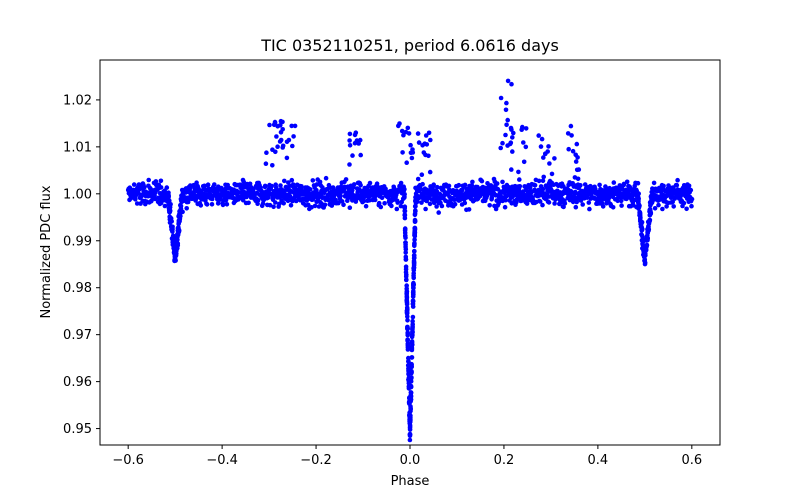 The height and width of the screenshot is (500, 800). I want to click on x-tick-label: −0.6, so click(128, 460).